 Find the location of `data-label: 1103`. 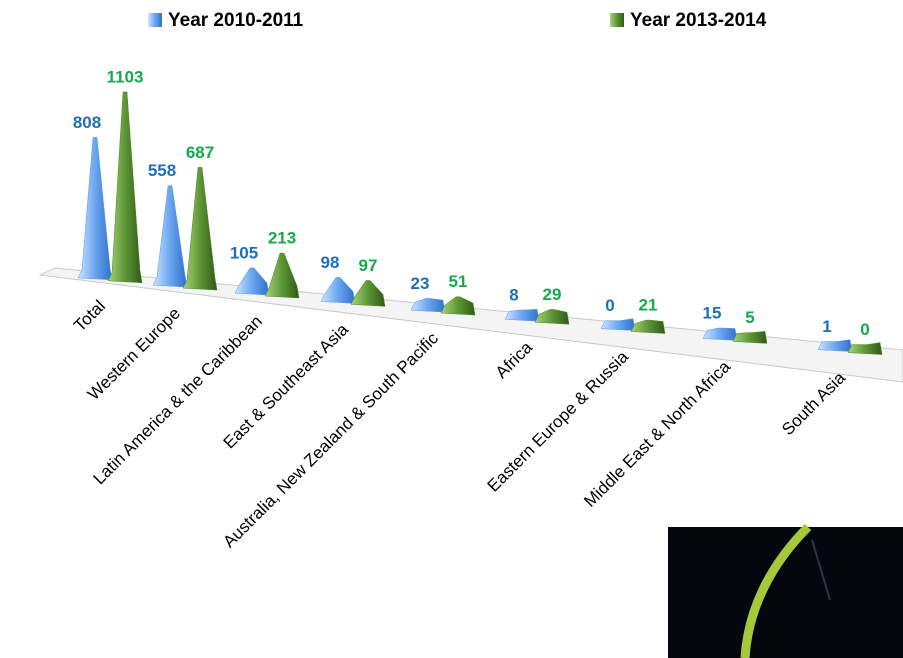

data-label: 1103 is located at coordinates (125, 76).